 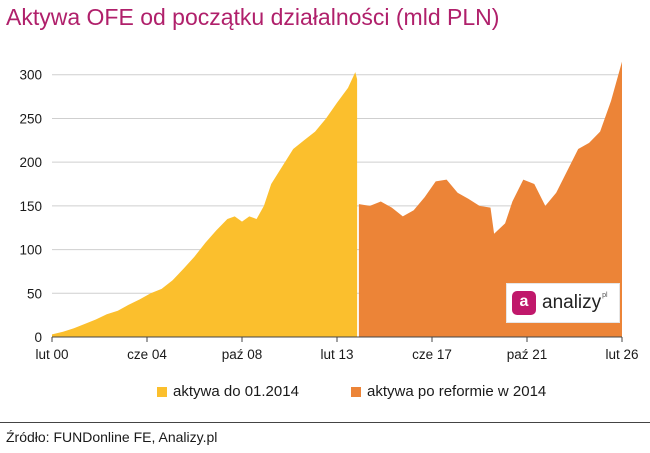 I want to click on y-tick-label: 0, so click(x=38, y=337).